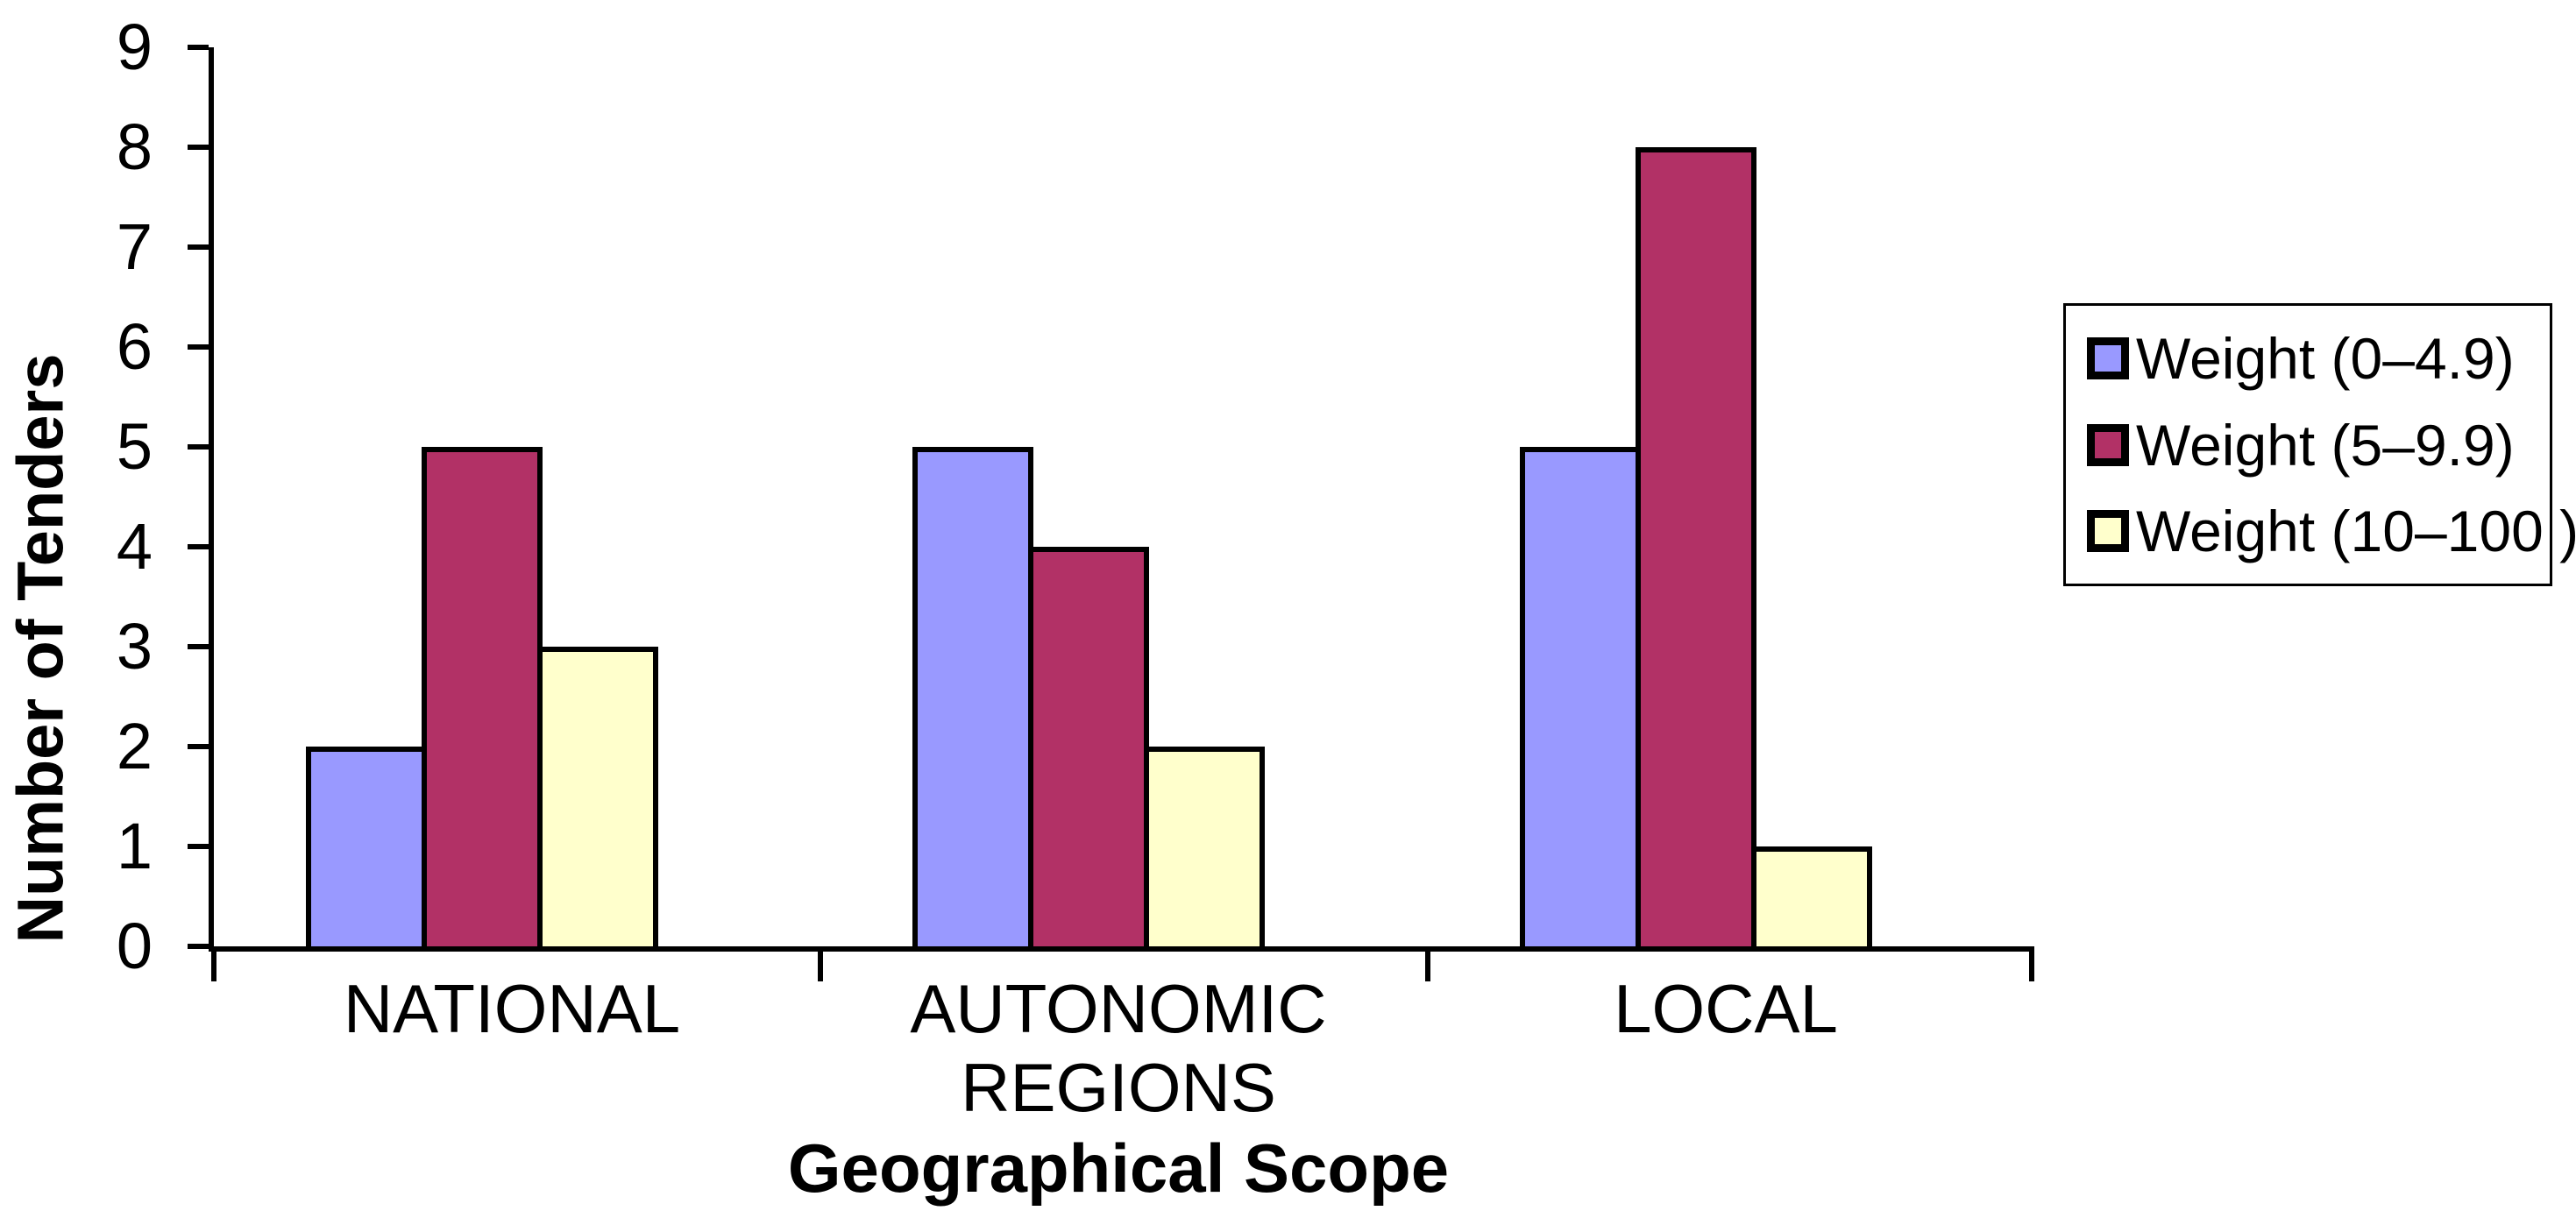 Image resolution: width=2576 pixels, height=1225 pixels. I want to click on legend-item: Weight (10–100 ), so click(2331, 531).